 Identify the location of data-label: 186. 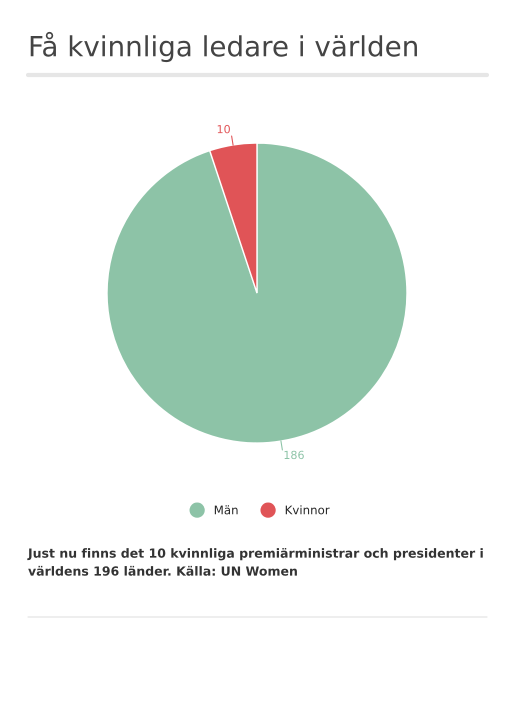
(294, 455).